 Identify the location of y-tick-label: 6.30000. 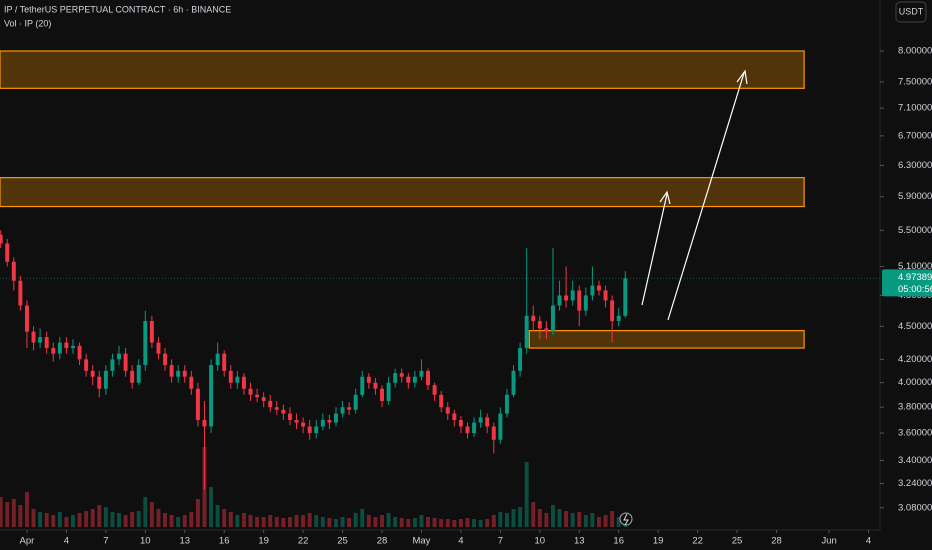
(915, 165).